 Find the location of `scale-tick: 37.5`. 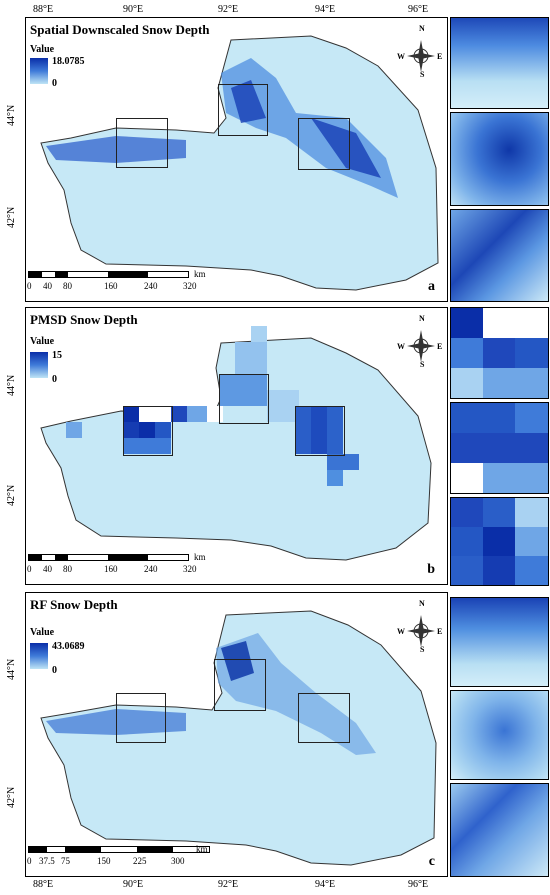

scale-tick: 37.5 is located at coordinates (47, 861).